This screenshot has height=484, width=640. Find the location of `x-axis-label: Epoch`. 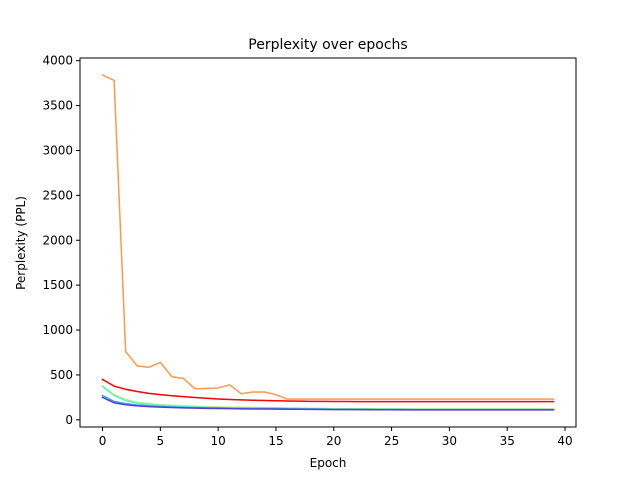

x-axis-label: Epoch is located at coordinates (328, 463).